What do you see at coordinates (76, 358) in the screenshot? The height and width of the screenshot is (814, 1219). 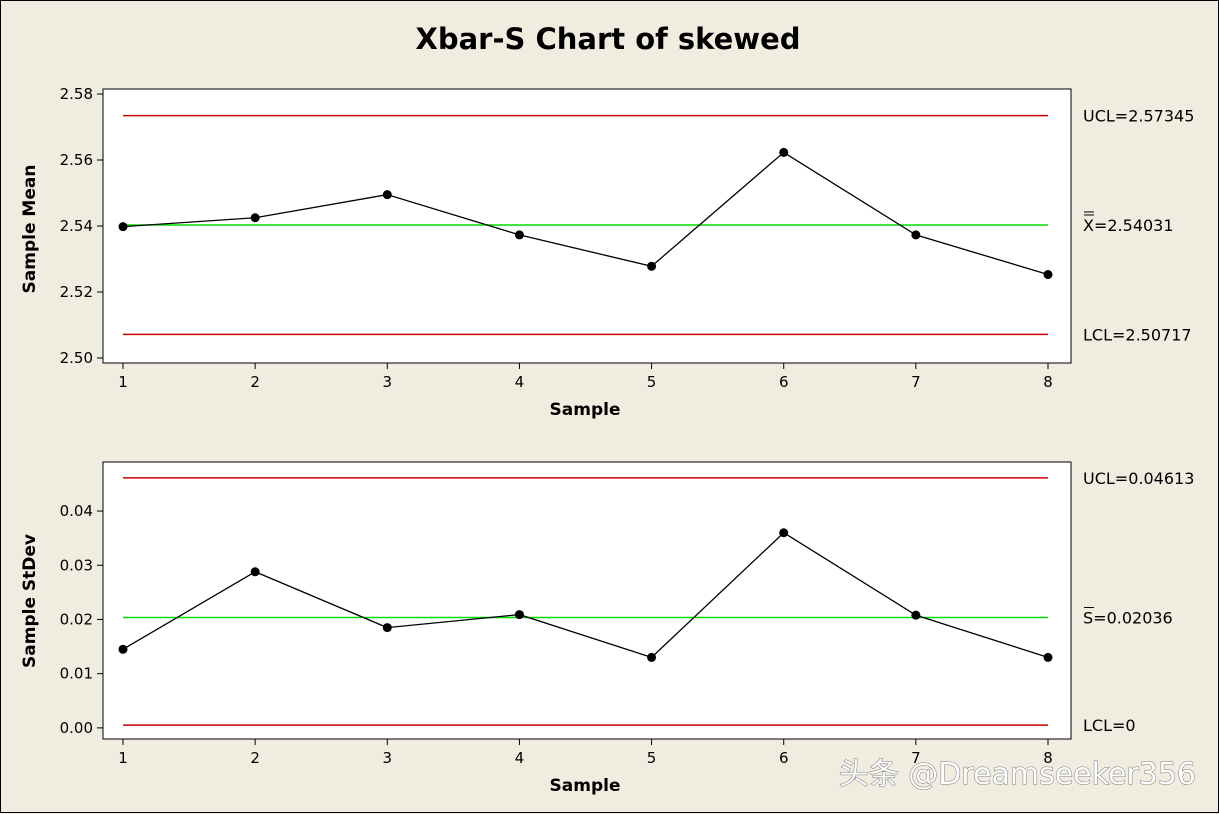 I see `y-tick-label: 2.50` at bounding box center [76, 358].